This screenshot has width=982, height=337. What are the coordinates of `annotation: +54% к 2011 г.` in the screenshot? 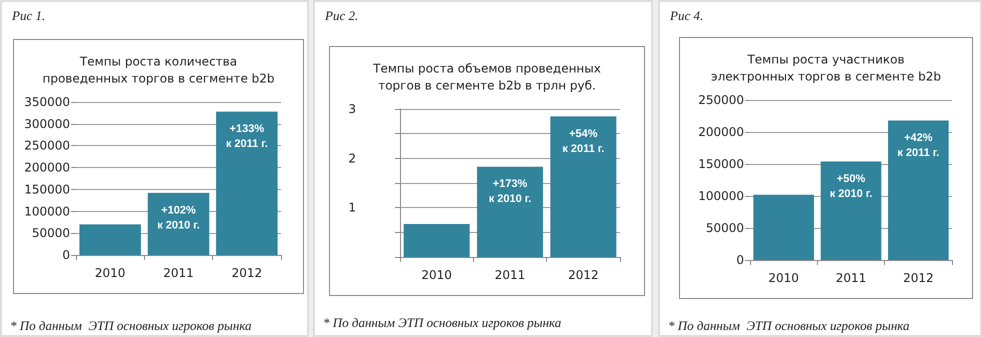 It's located at (583, 141).